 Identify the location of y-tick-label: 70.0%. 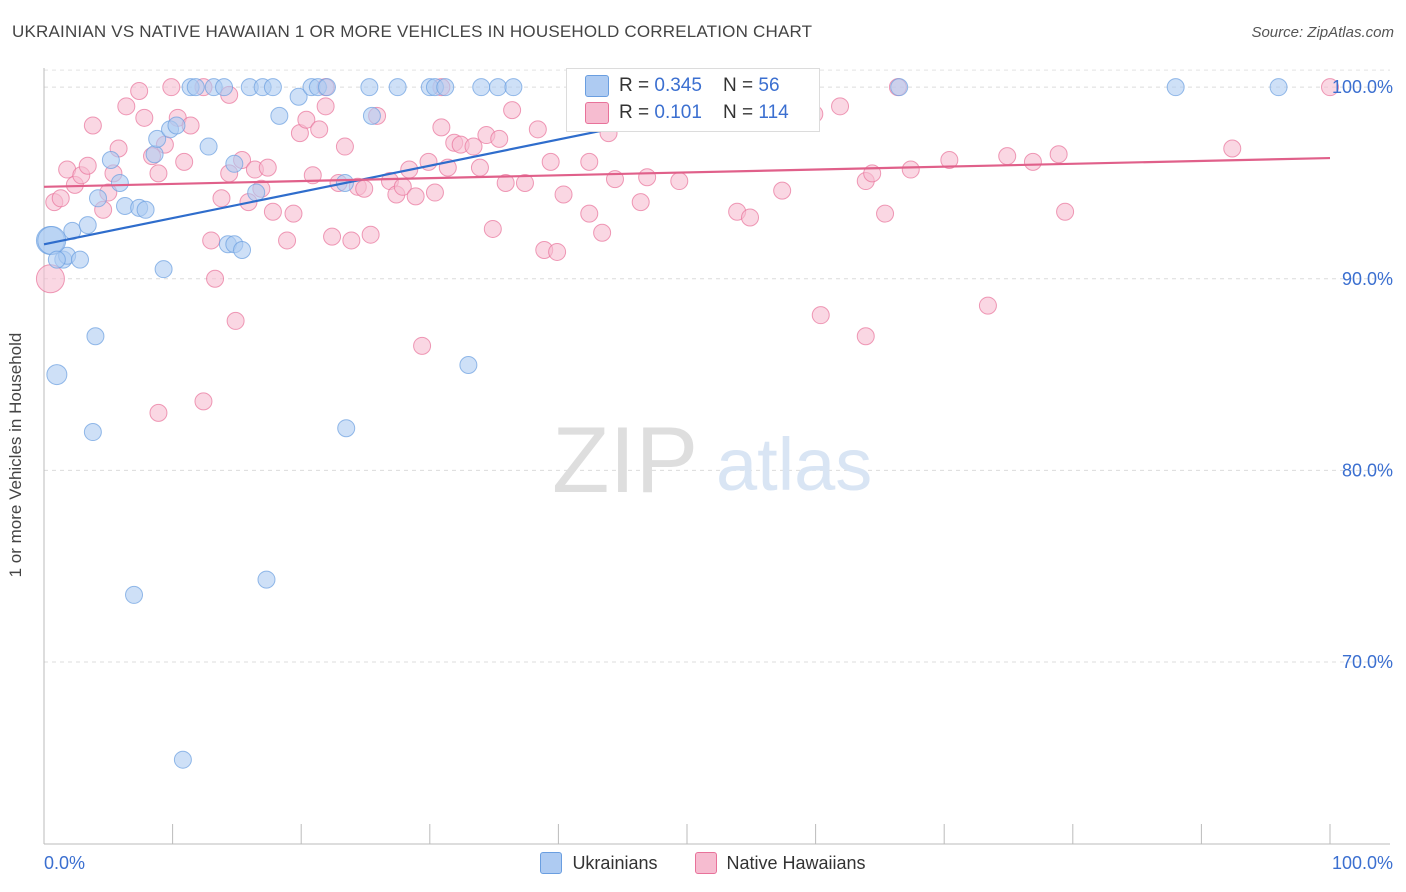
(1367, 662).